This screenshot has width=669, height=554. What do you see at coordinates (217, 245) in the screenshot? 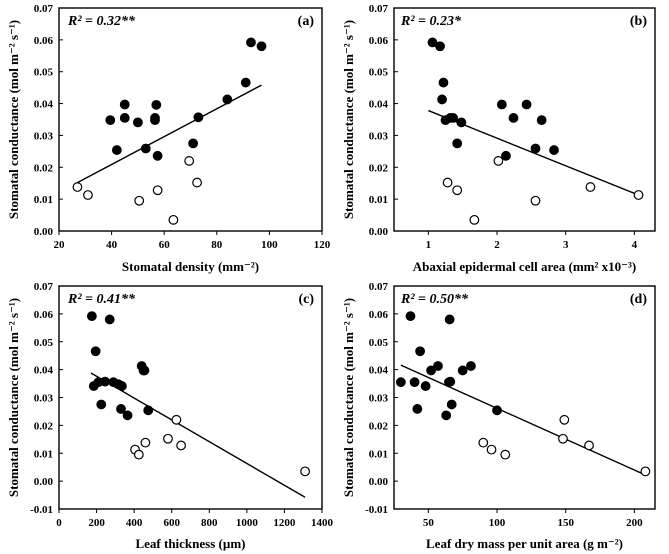
I see `x-tick-label: 80` at bounding box center [217, 245].